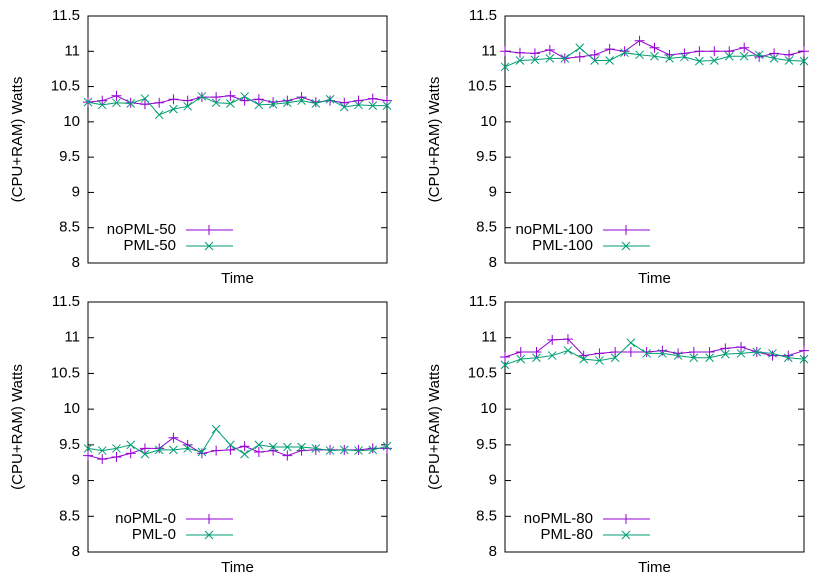 This screenshot has width=830, height=581. I want to click on legend-label: PML-50, so click(149, 245).